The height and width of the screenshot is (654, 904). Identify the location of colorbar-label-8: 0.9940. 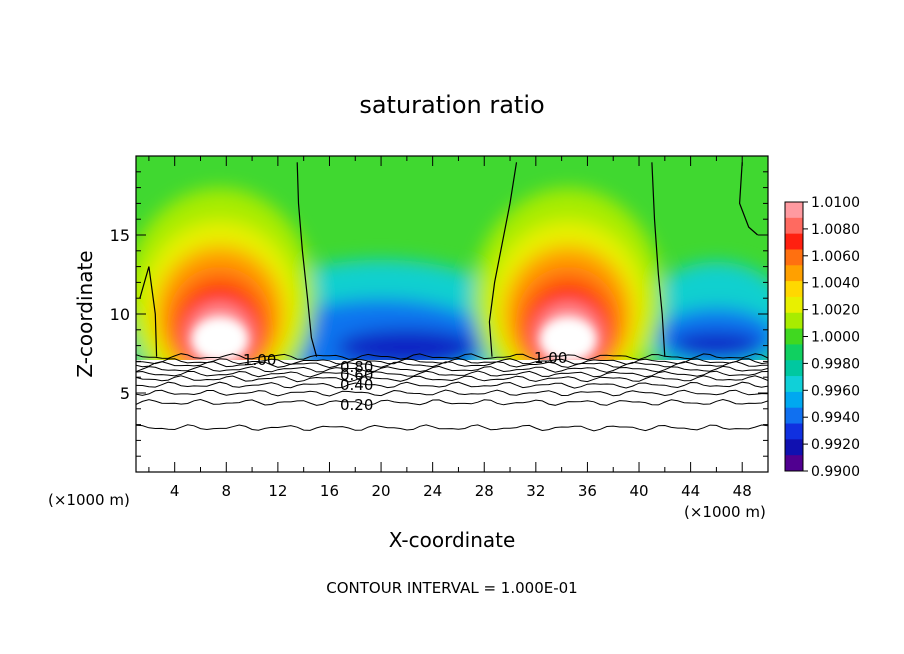
(835, 418).